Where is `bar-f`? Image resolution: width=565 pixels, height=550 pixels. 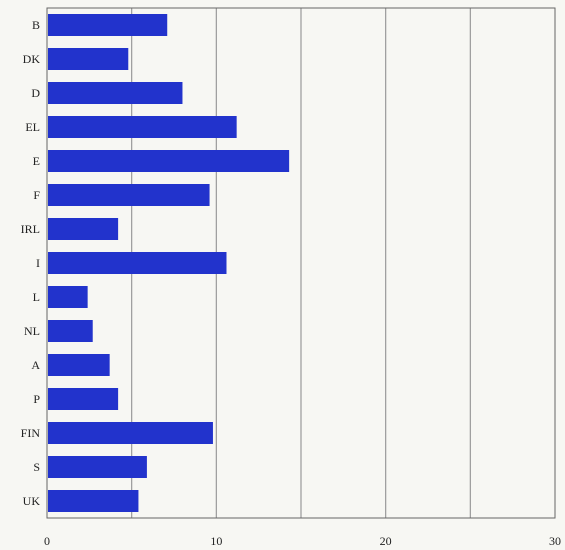
bar-f is located at coordinates (129, 195).